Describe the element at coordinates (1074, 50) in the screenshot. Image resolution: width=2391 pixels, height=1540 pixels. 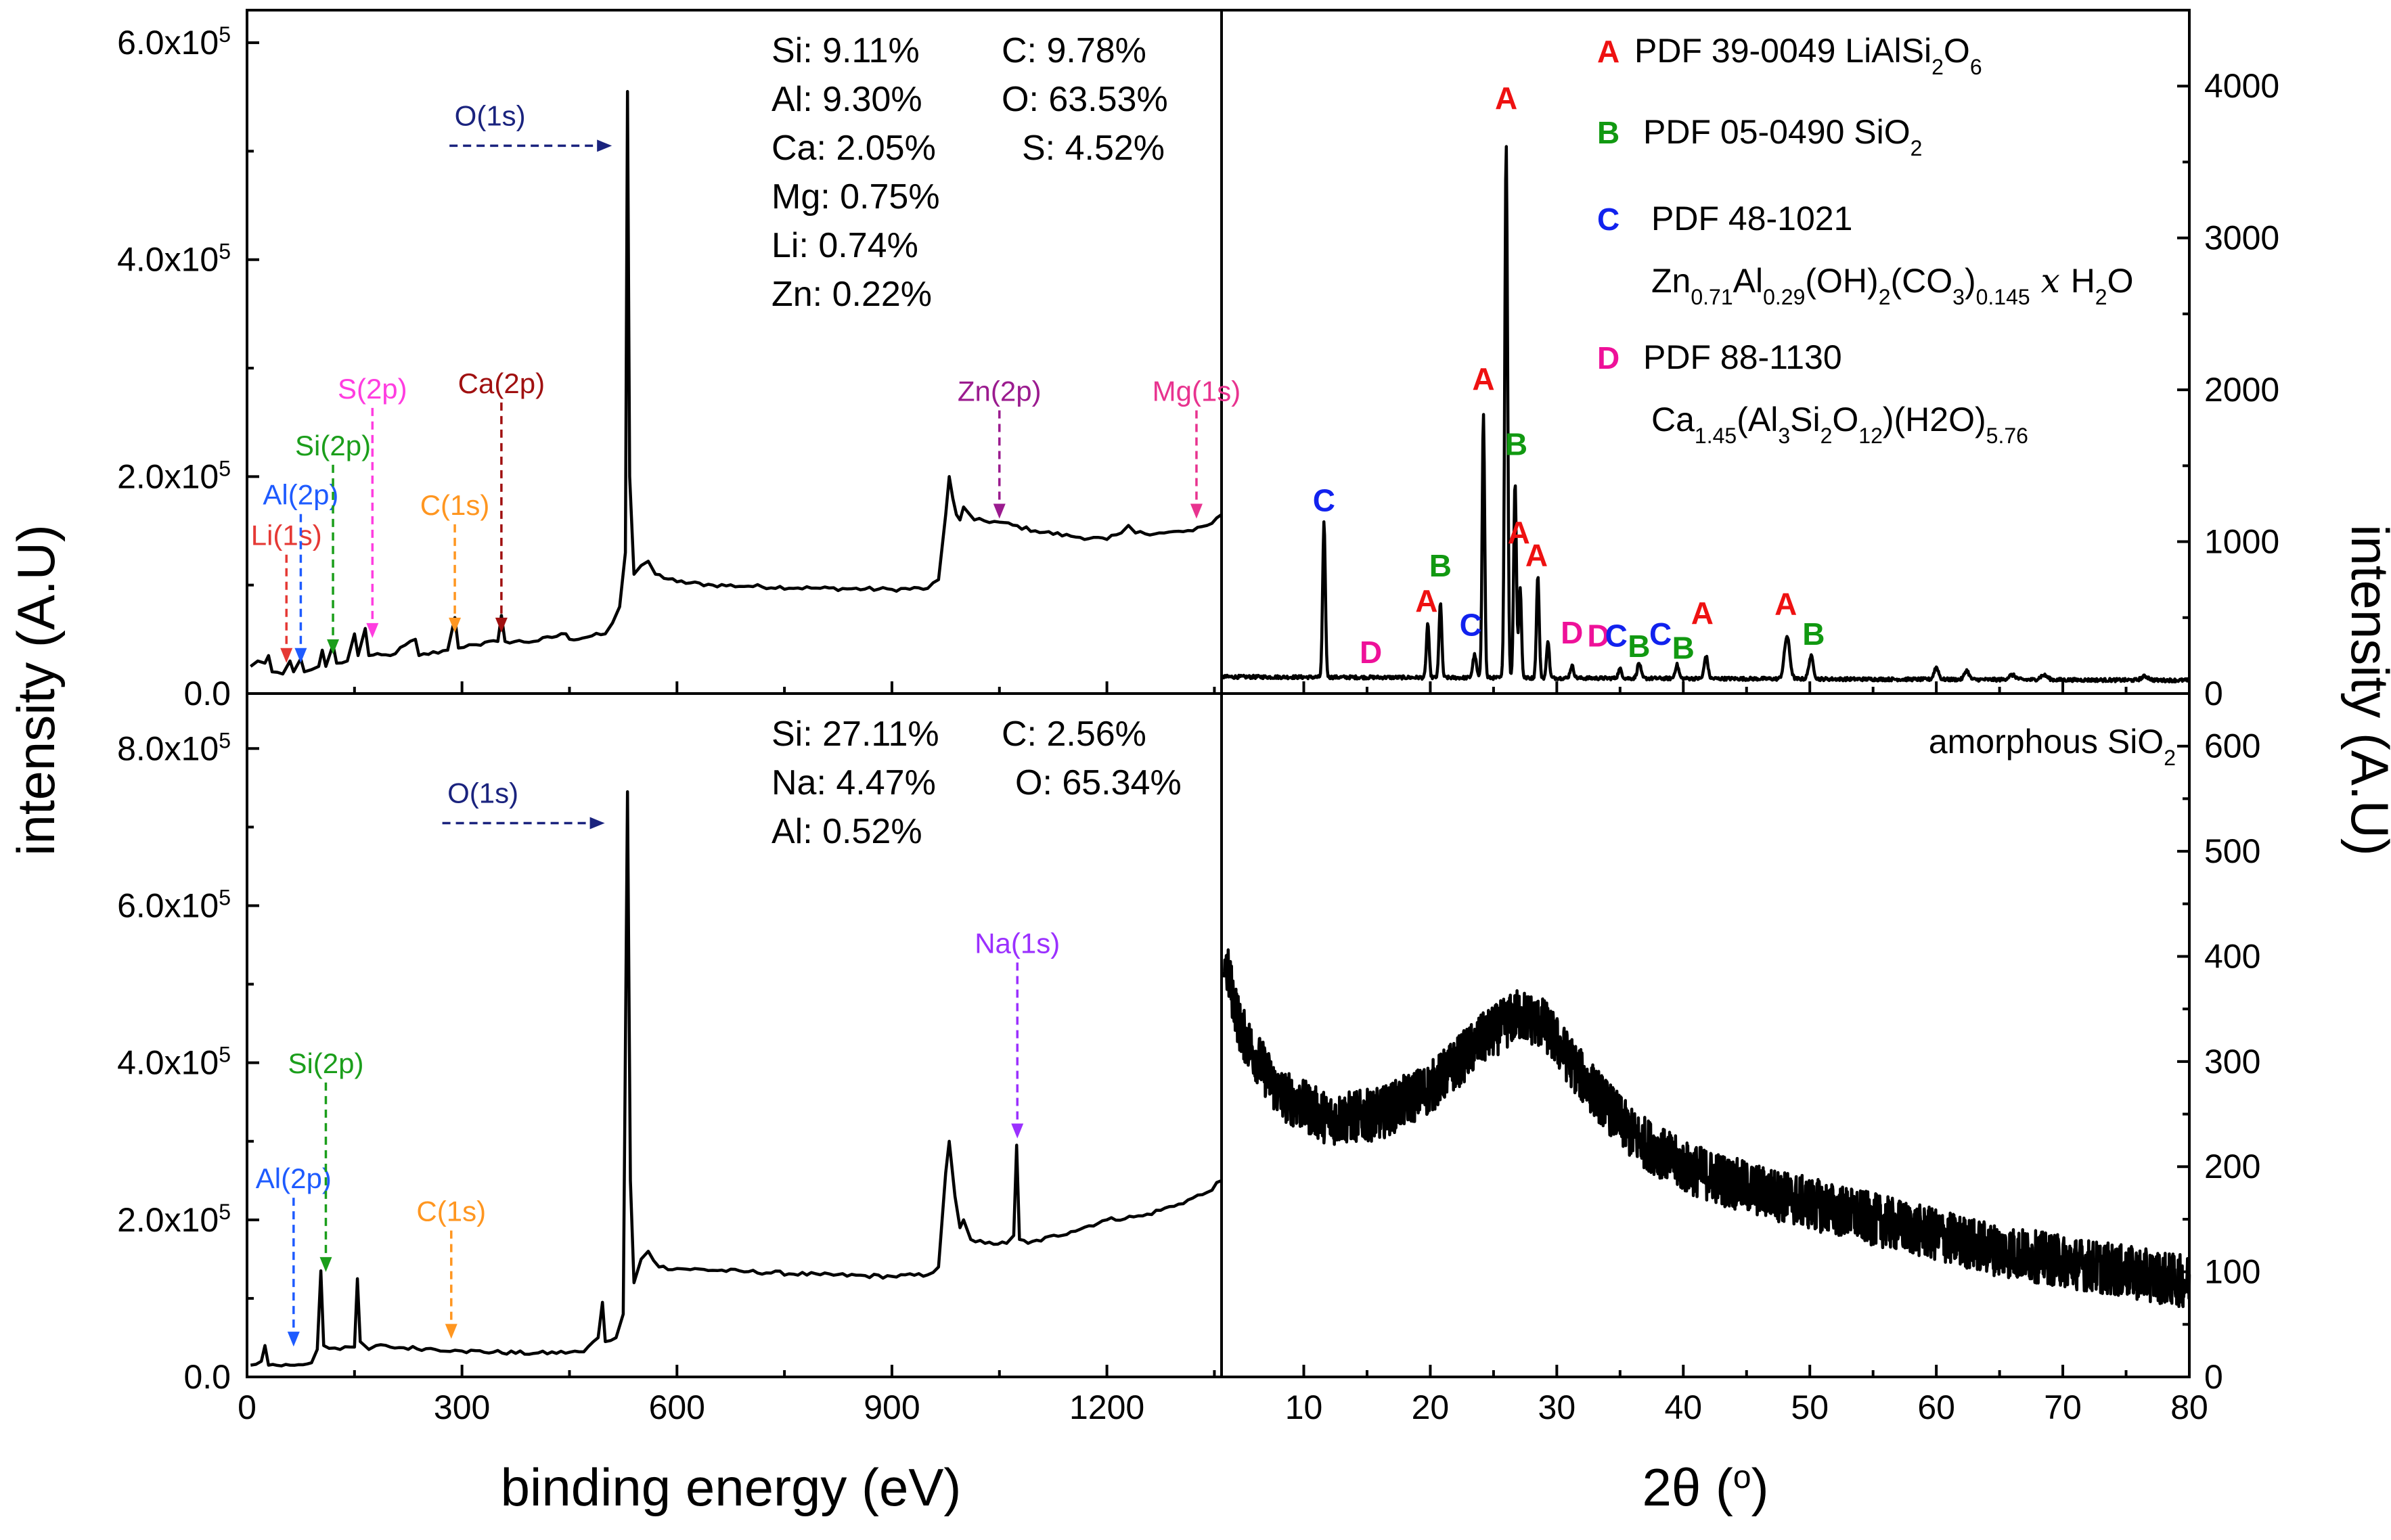
I see `composition-text: C: 9.78%` at that location.